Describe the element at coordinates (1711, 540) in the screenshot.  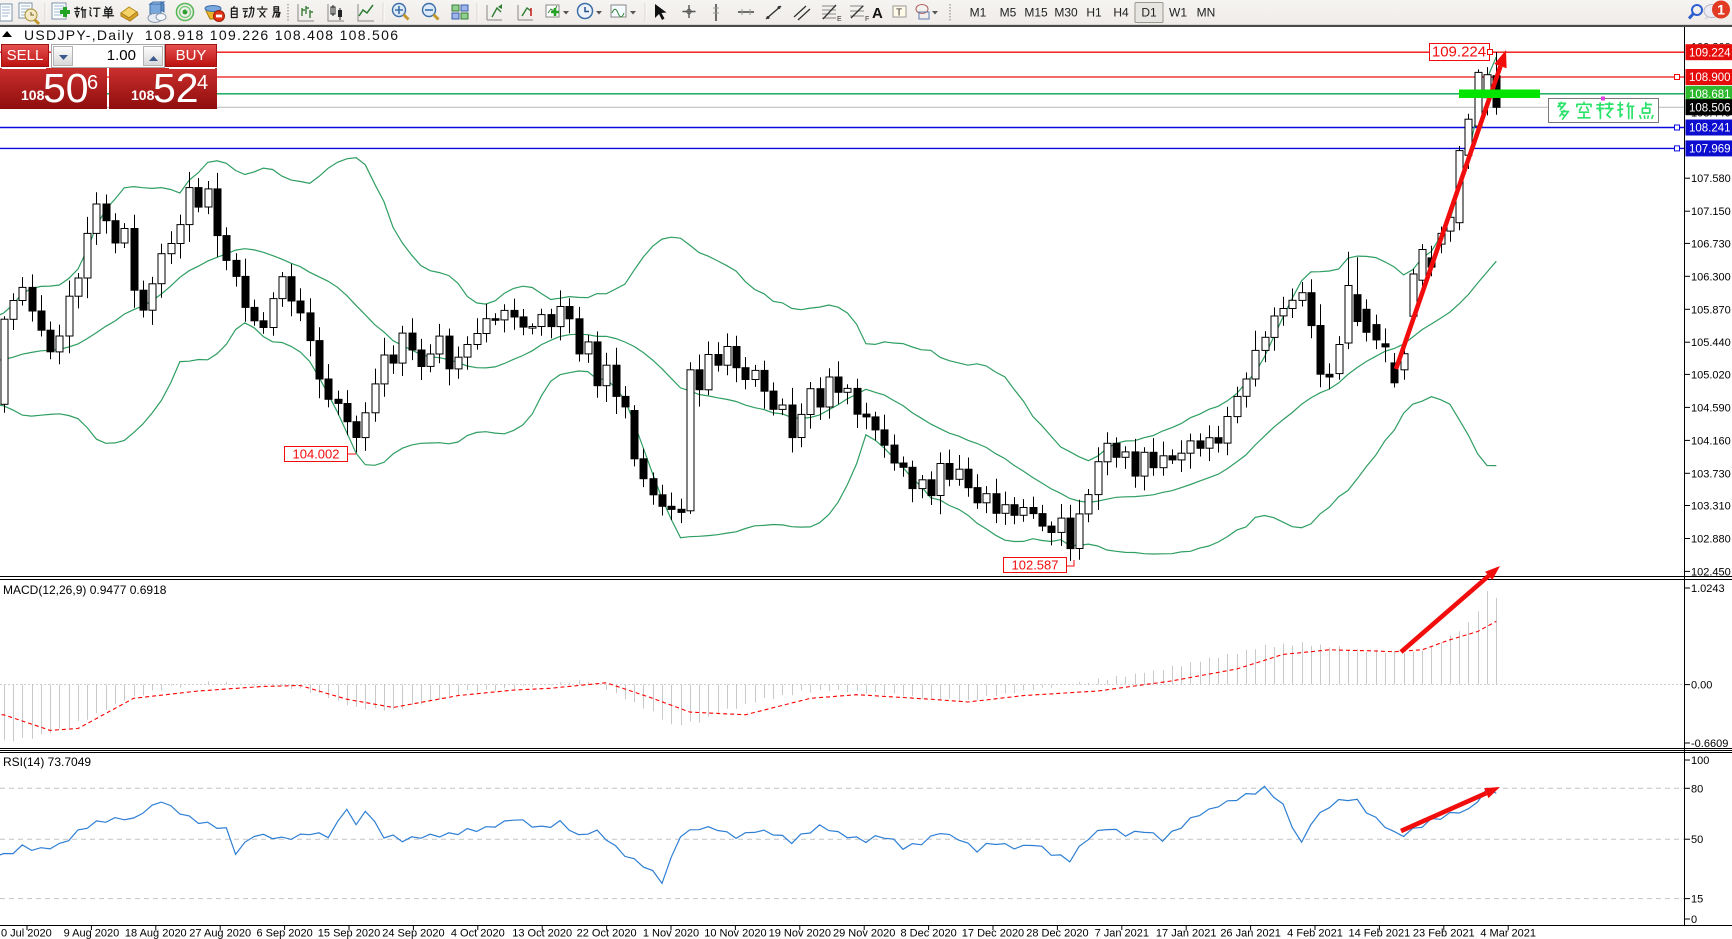
I see `svg-text: 102.880` at that location.